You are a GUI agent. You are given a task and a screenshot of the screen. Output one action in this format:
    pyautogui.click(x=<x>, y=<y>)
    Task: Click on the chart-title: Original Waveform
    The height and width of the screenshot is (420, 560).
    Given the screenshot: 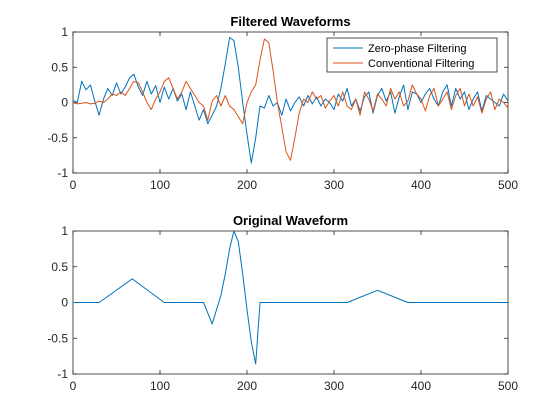 What is the action you would take?
    pyautogui.click(x=290, y=220)
    